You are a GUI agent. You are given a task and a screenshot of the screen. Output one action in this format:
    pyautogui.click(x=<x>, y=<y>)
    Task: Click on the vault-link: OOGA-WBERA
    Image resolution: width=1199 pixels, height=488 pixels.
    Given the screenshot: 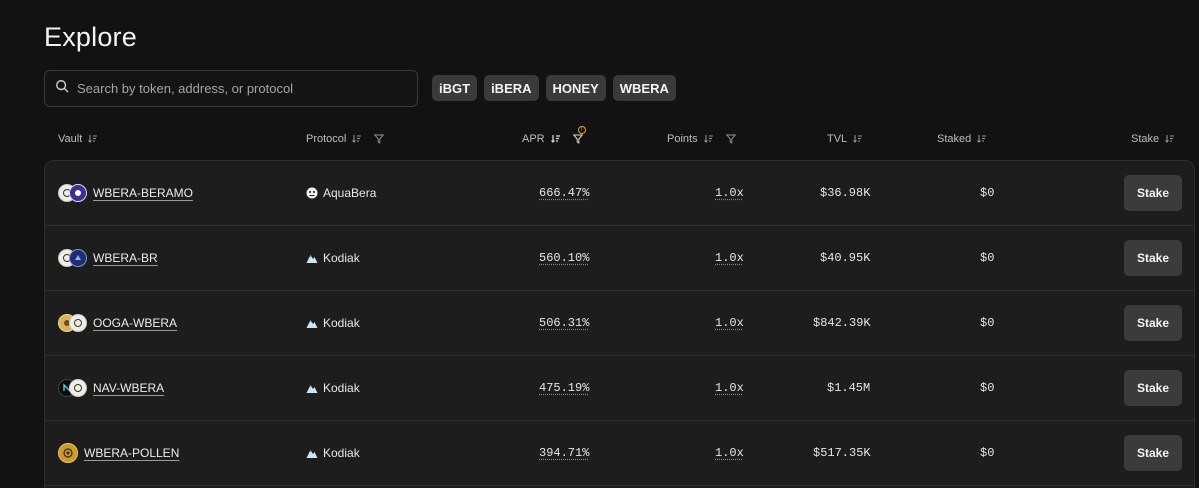 What is the action you would take?
    pyautogui.click(x=135, y=323)
    